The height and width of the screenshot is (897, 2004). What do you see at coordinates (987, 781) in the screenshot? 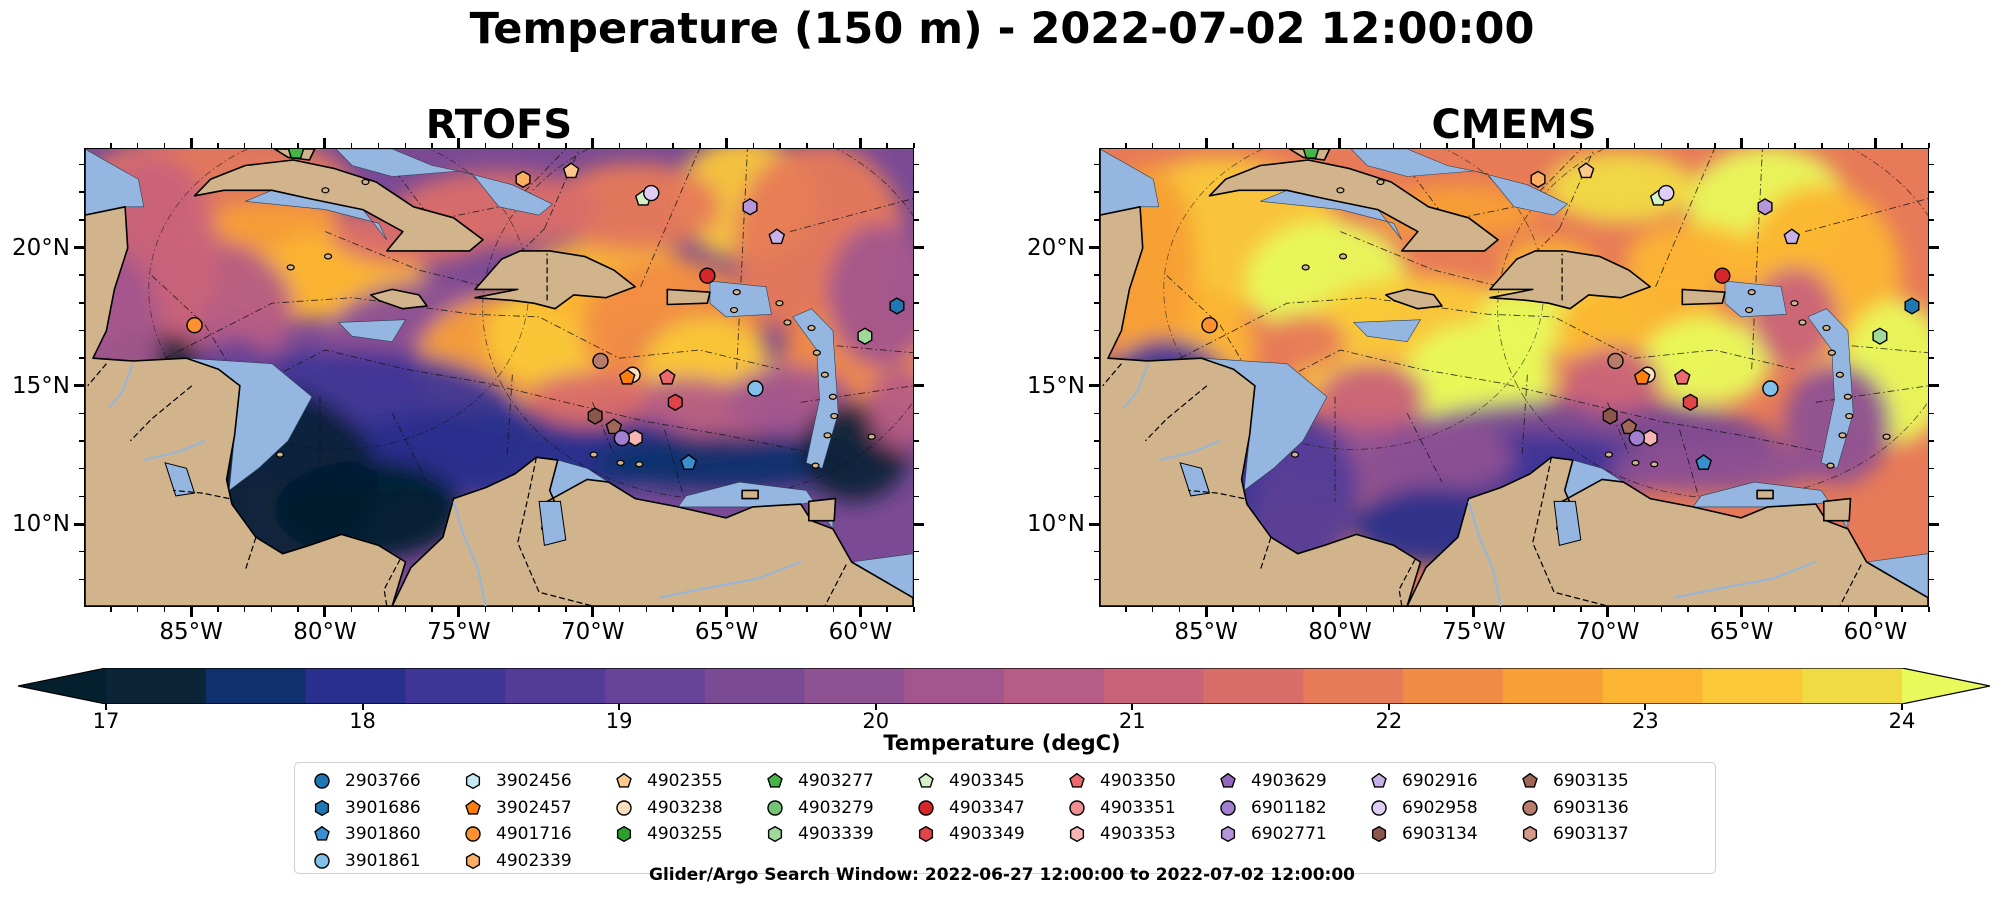
I see `legend-label: 4903345` at bounding box center [987, 781].